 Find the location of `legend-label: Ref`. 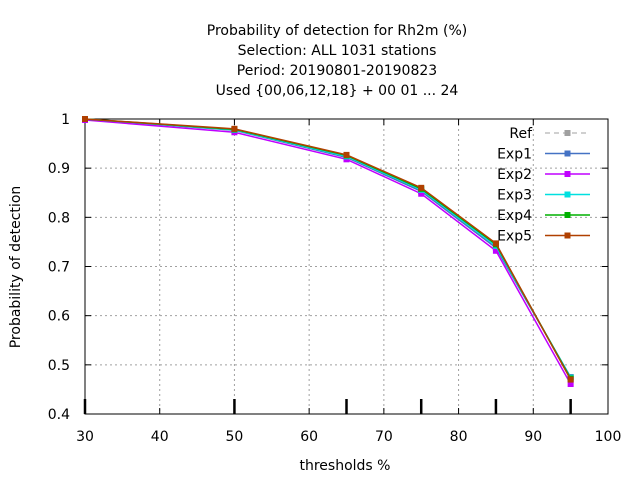

legend-label: Ref is located at coordinates (521, 134).